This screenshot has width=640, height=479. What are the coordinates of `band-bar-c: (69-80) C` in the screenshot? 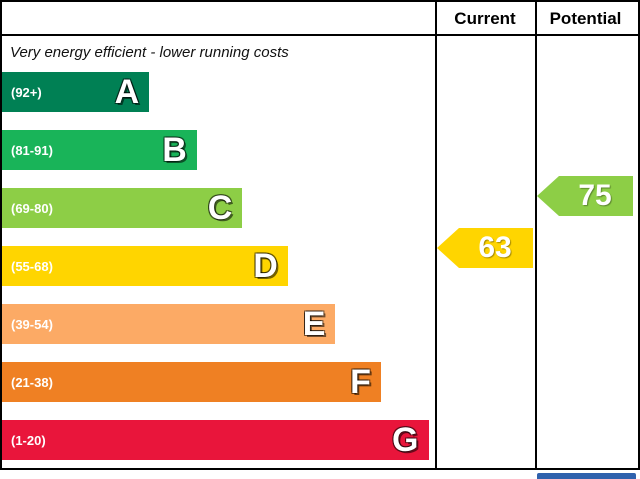 It's located at (122, 208).